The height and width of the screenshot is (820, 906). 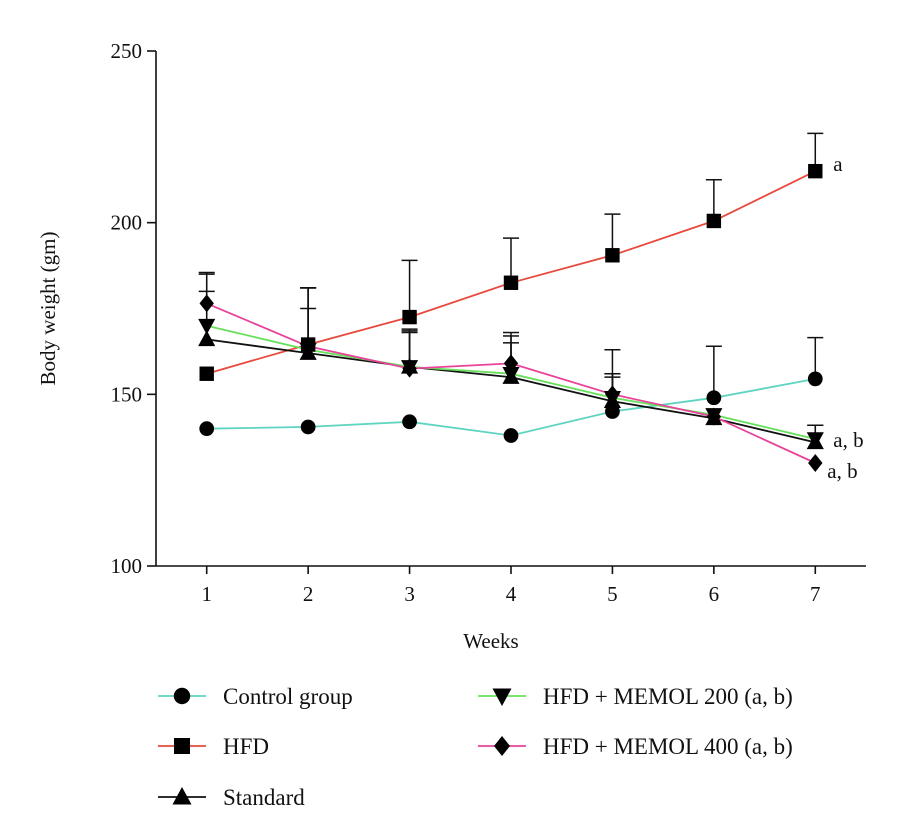 What do you see at coordinates (409, 594) in the screenshot?
I see `x-tick-label: 3` at bounding box center [409, 594].